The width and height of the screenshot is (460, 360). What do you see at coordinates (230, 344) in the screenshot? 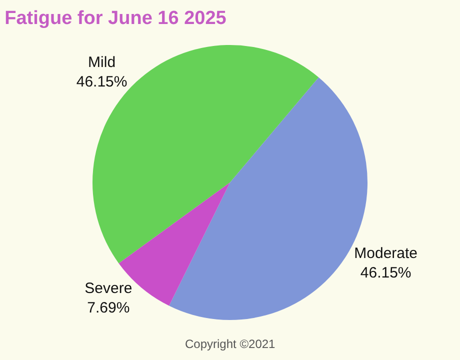
I see `text: Copyright ©2021` at bounding box center [230, 344].